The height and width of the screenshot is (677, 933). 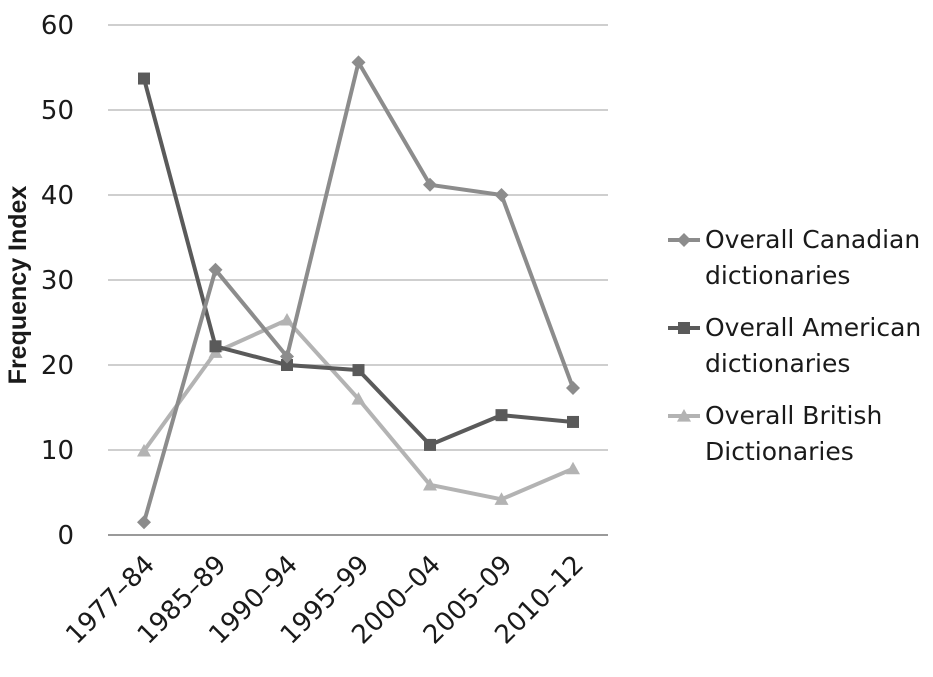 I want to click on y-tick-label: 30, so click(x=57, y=281).